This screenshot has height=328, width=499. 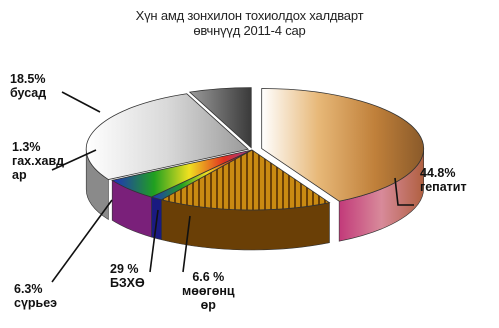 I want to click on slice-label-std-name: БЗХӨ, so click(x=127, y=283).